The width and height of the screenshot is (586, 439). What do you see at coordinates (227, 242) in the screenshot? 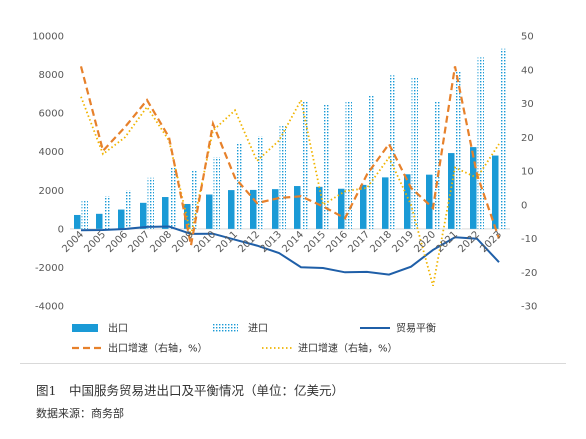
I see `x-tick-label: 2011` at bounding box center [227, 242].